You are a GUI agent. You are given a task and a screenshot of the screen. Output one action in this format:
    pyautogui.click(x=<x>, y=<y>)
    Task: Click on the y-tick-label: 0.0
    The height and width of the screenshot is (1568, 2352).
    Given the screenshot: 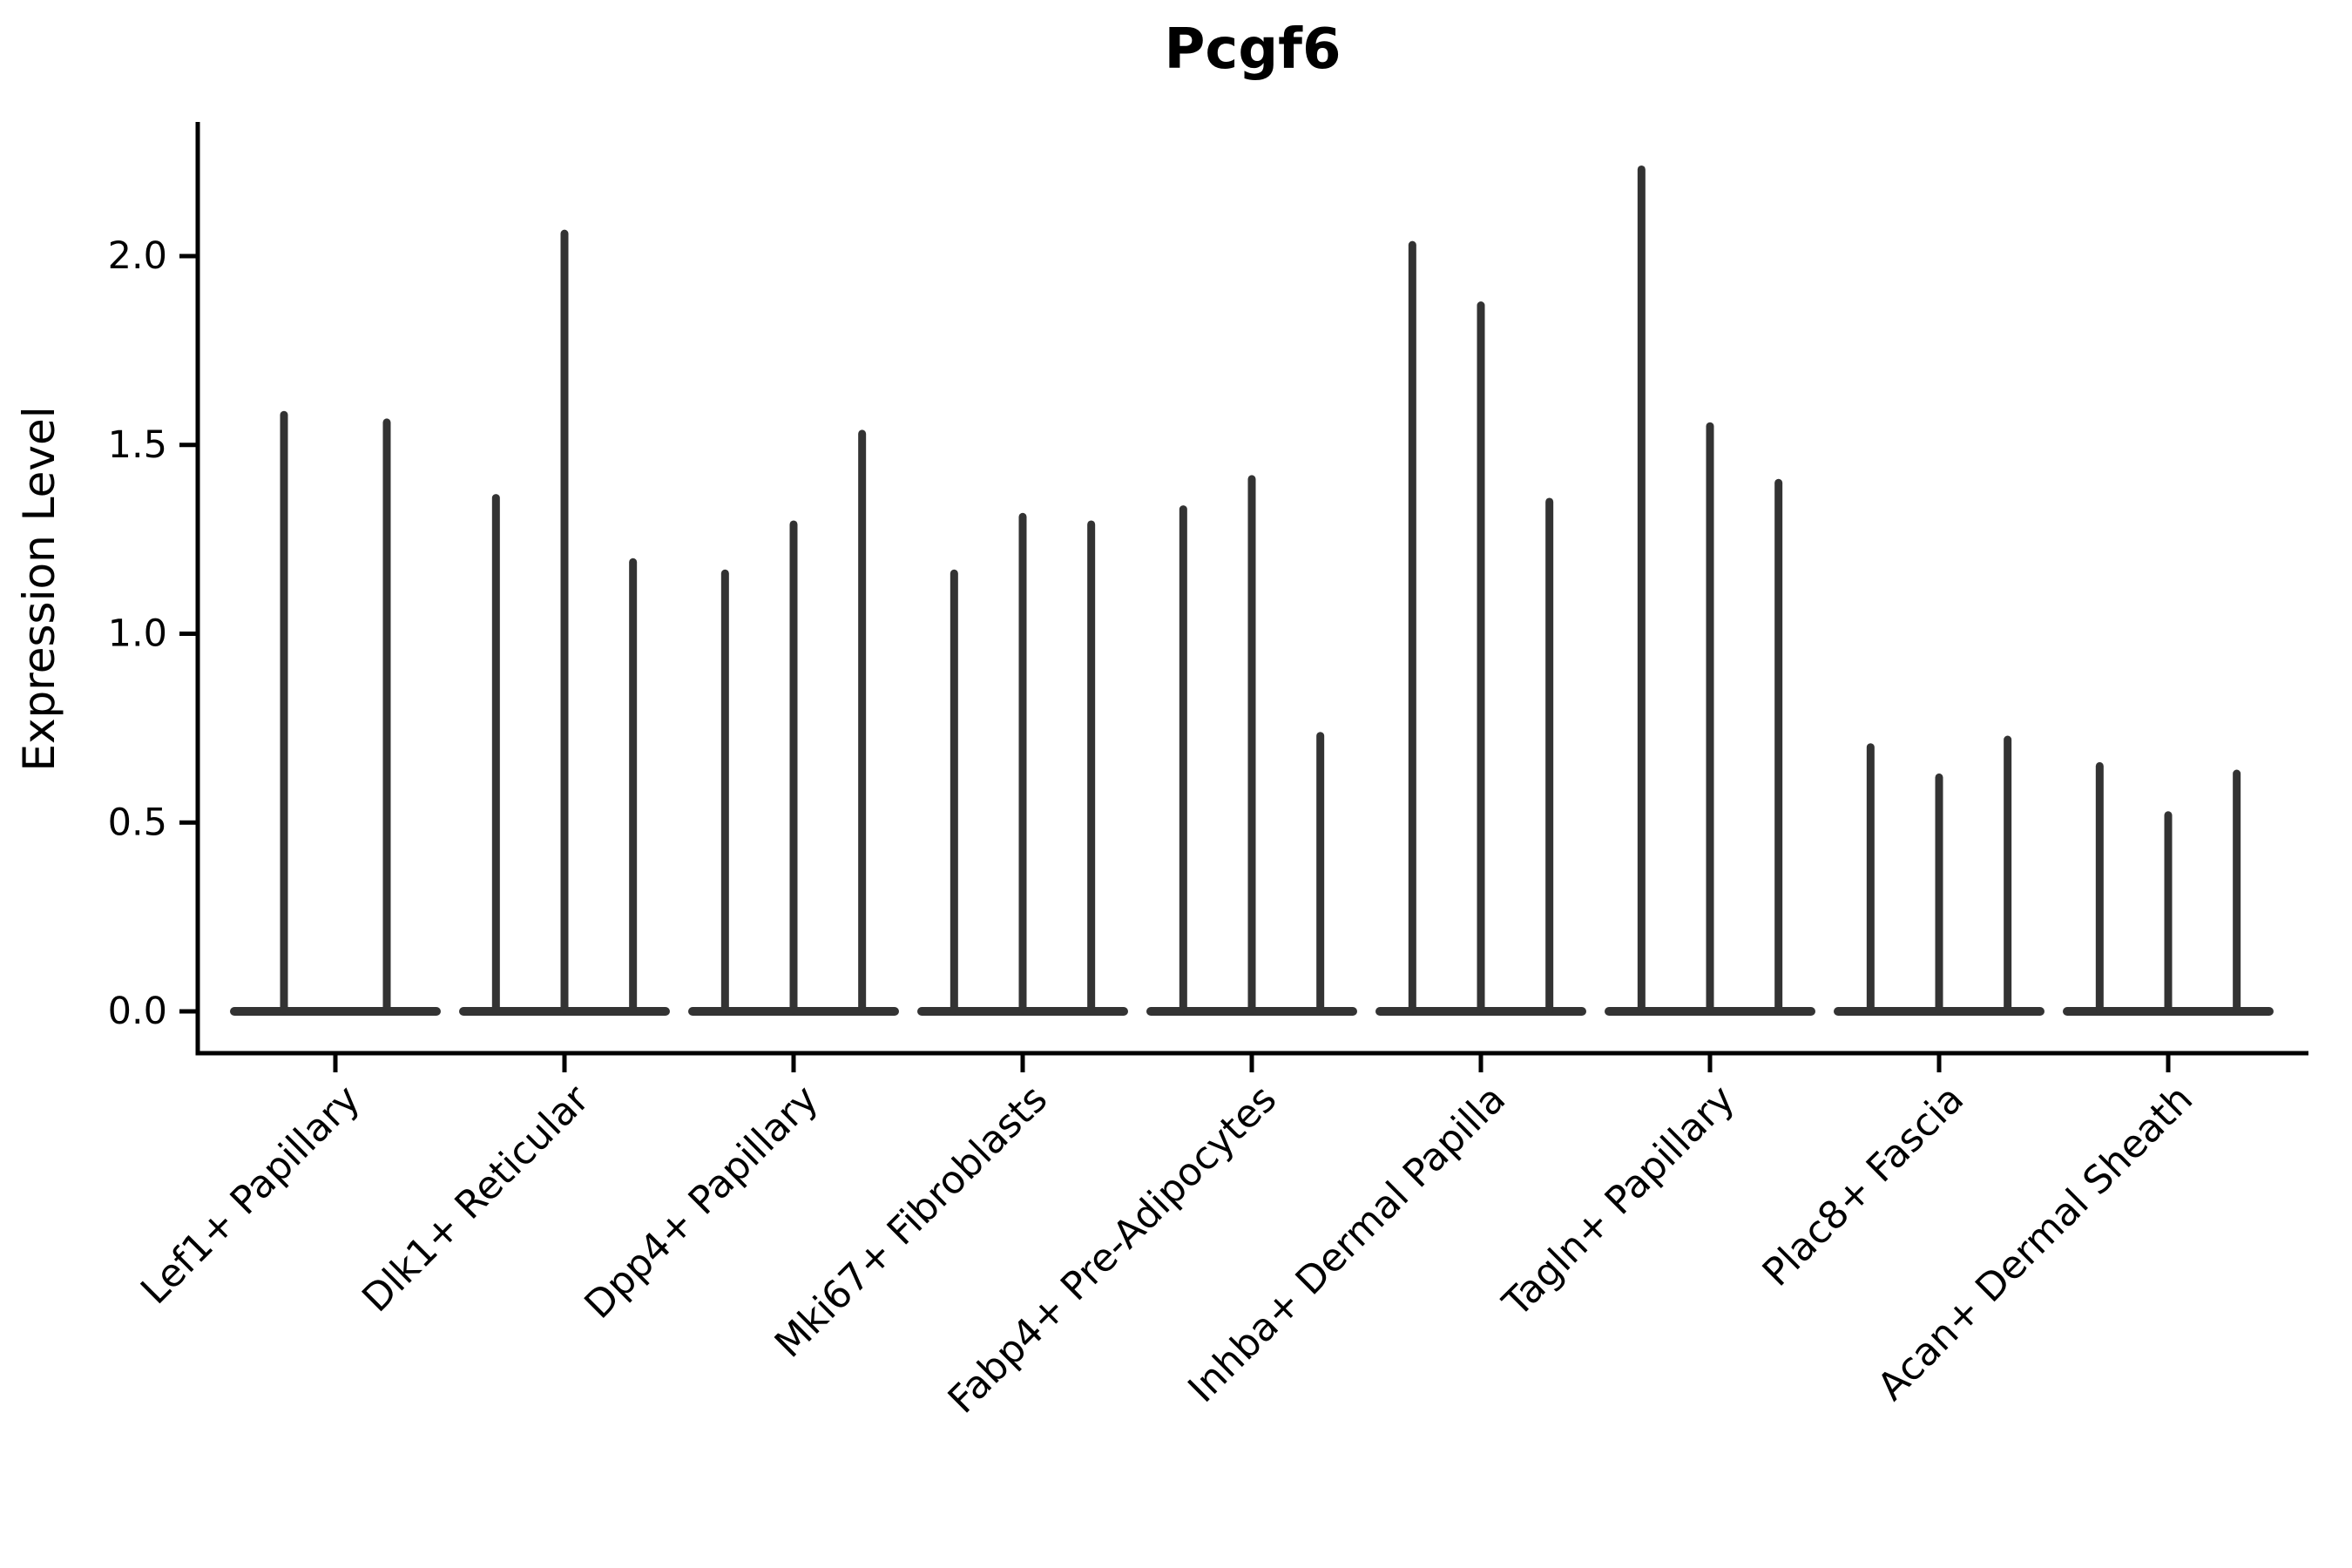 What is the action you would take?
    pyautogui.click(x=137, y=1012)
    